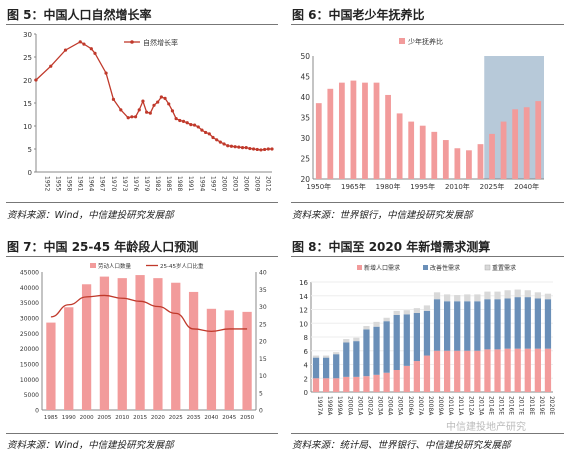 This screenshot has width=571, height=461. What do you see at coordinates (104, 418) in the screenshot?
I see `x-tick-label: 2005` at bounding box center [104, 418].